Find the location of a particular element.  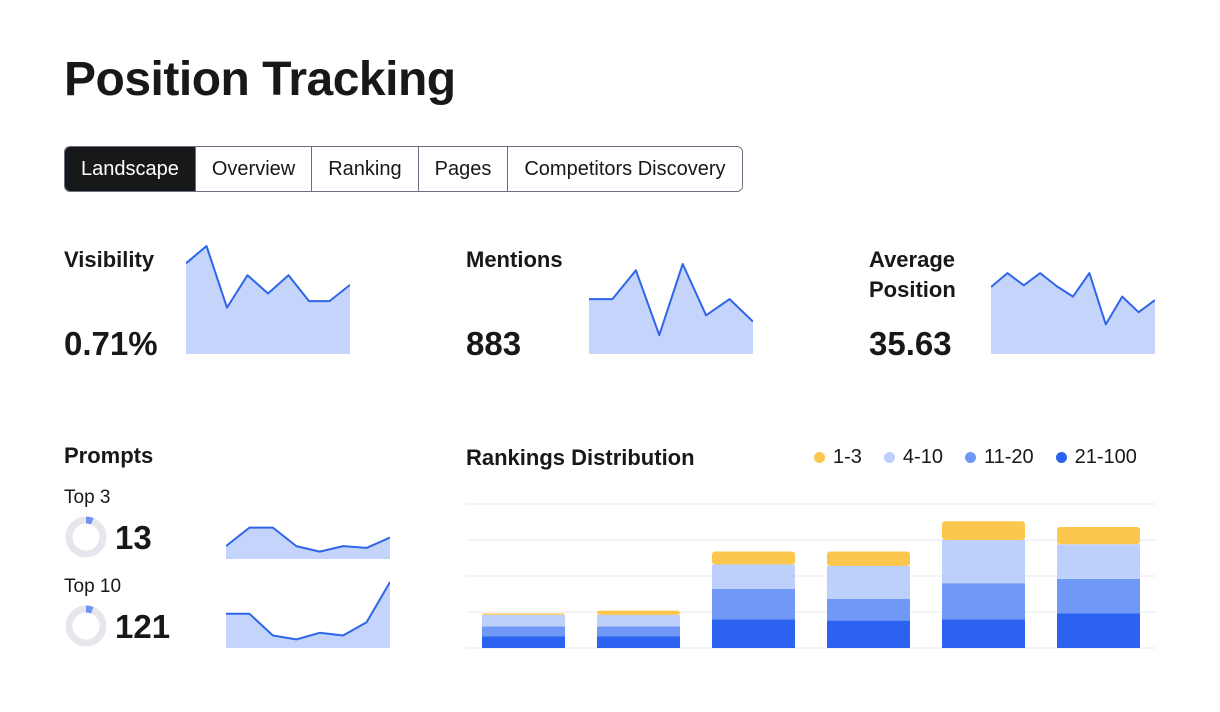

legend-label-21-100: 21-100 is located at coordinates (1105, 457).